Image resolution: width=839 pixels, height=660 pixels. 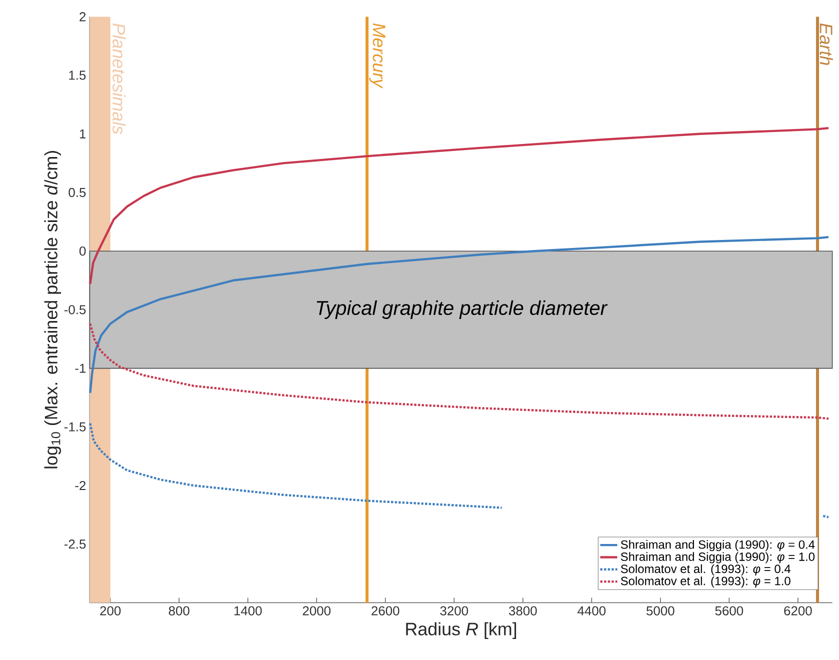 I want to click on legend-label: Solomatov et al. (1993): φ = 1.0, so click(x=705, y=582).